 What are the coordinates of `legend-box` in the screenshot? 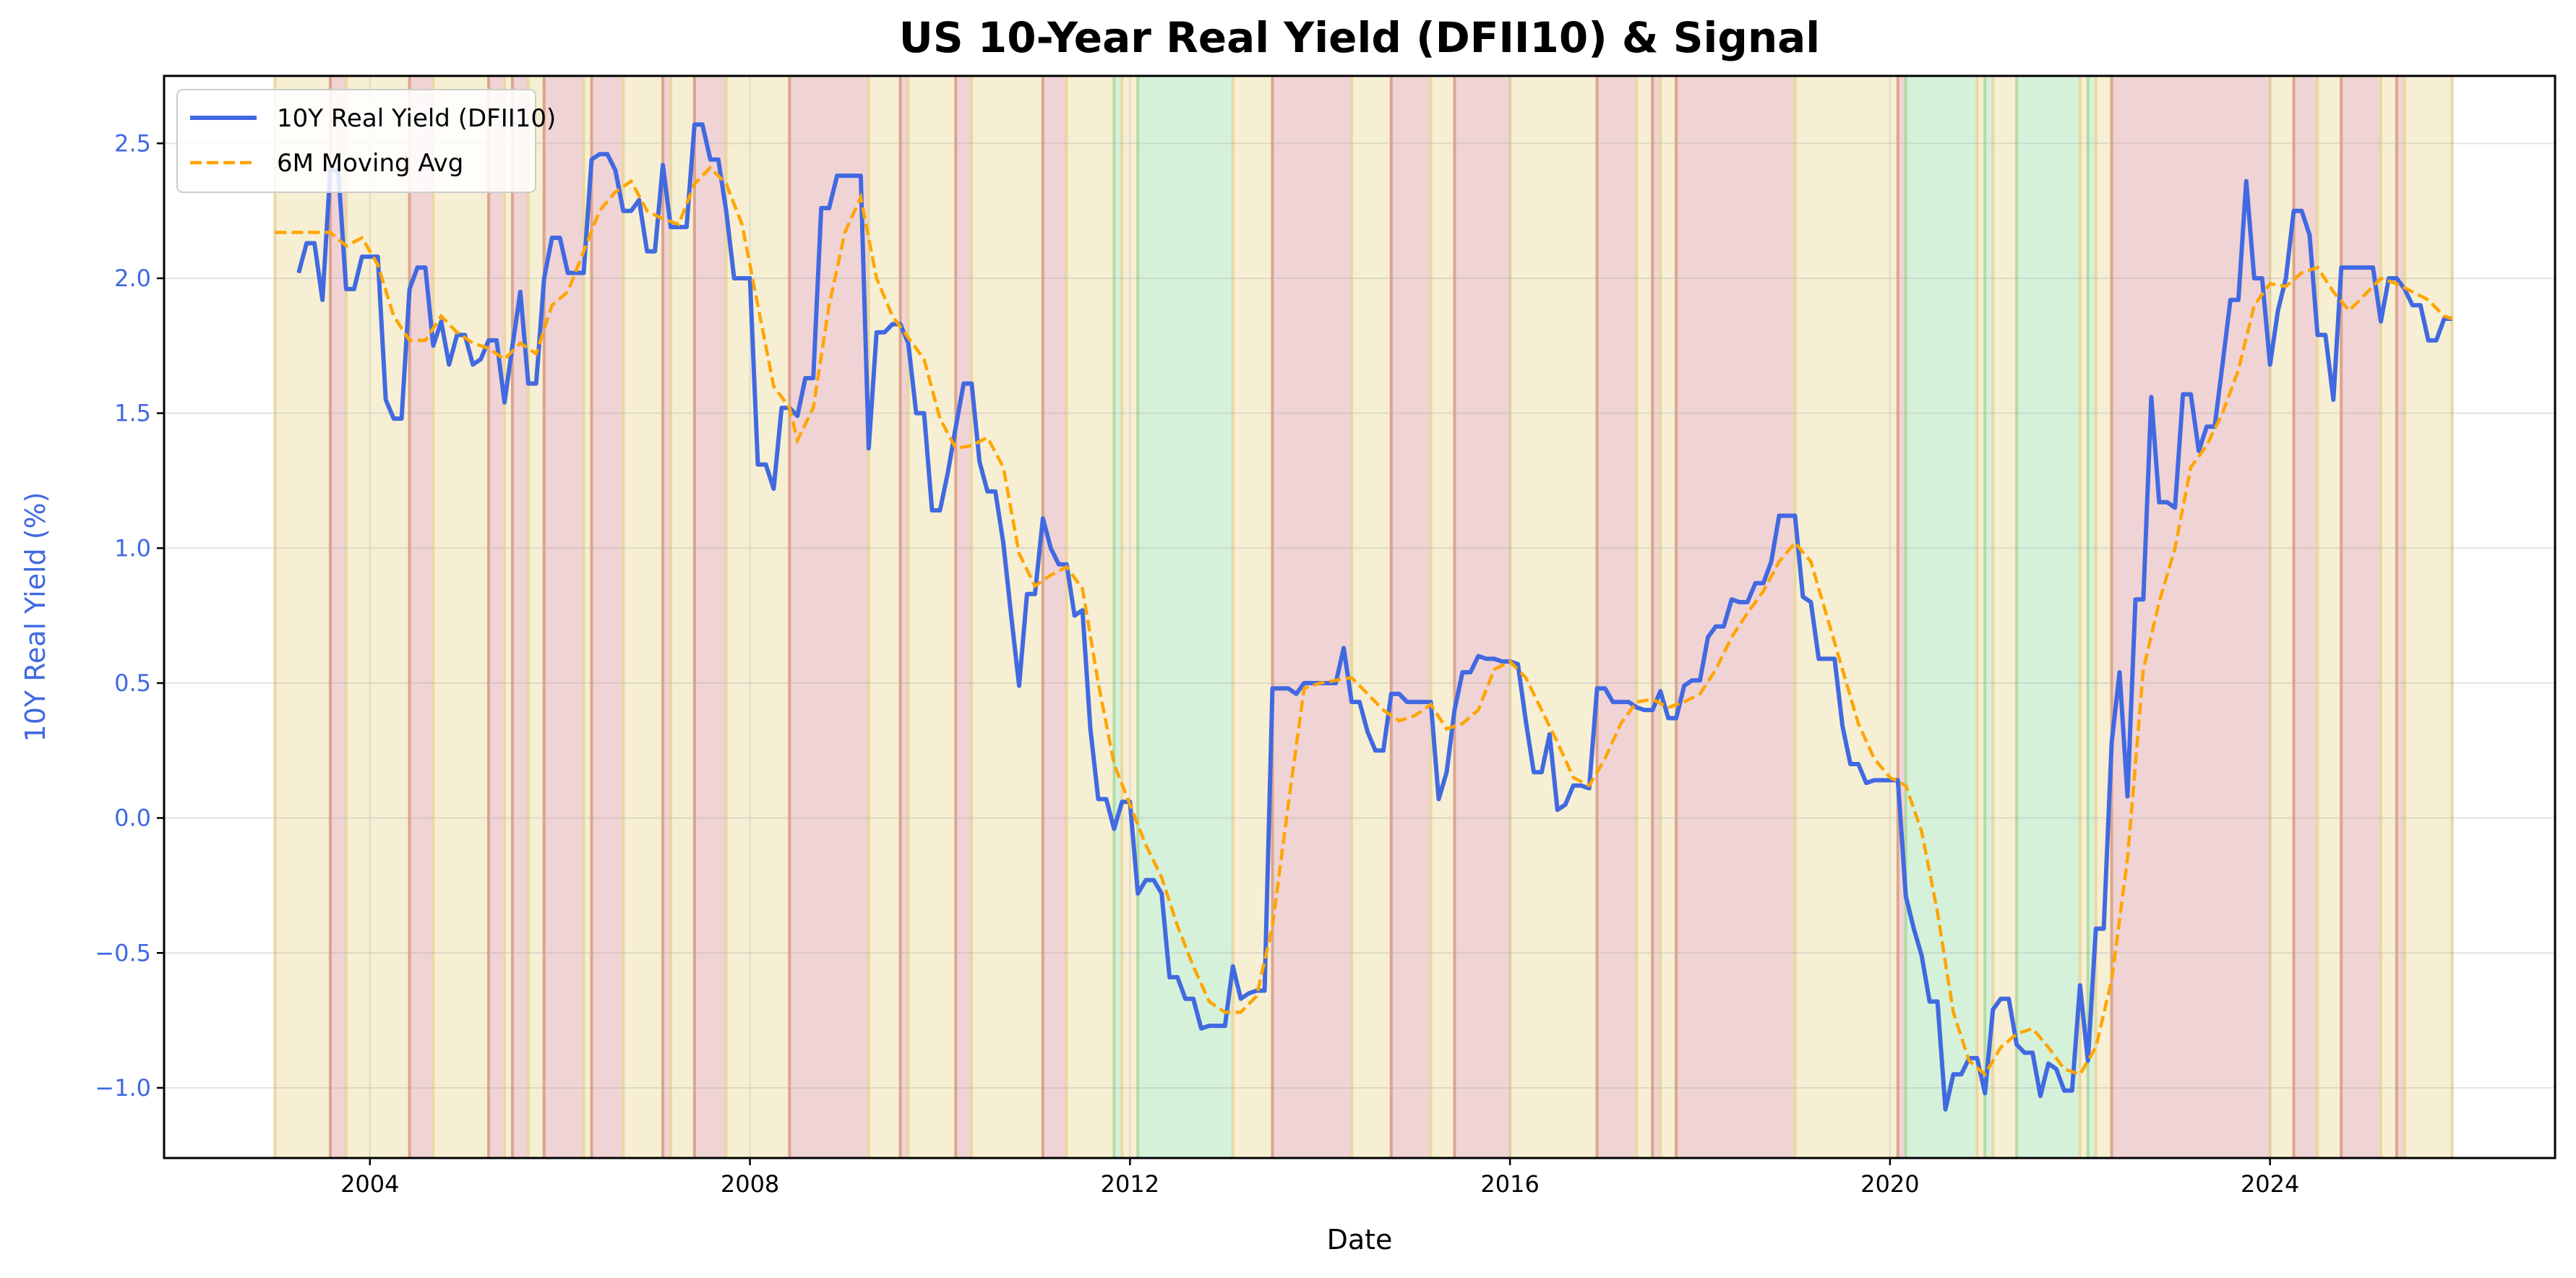 It's located at (356, 141).